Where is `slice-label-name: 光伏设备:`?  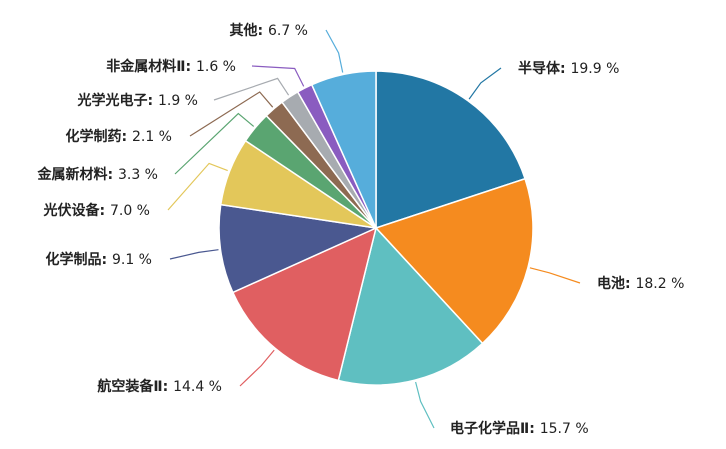 slice-label-name: 光伏设备: is located at coordinates (75, 210).